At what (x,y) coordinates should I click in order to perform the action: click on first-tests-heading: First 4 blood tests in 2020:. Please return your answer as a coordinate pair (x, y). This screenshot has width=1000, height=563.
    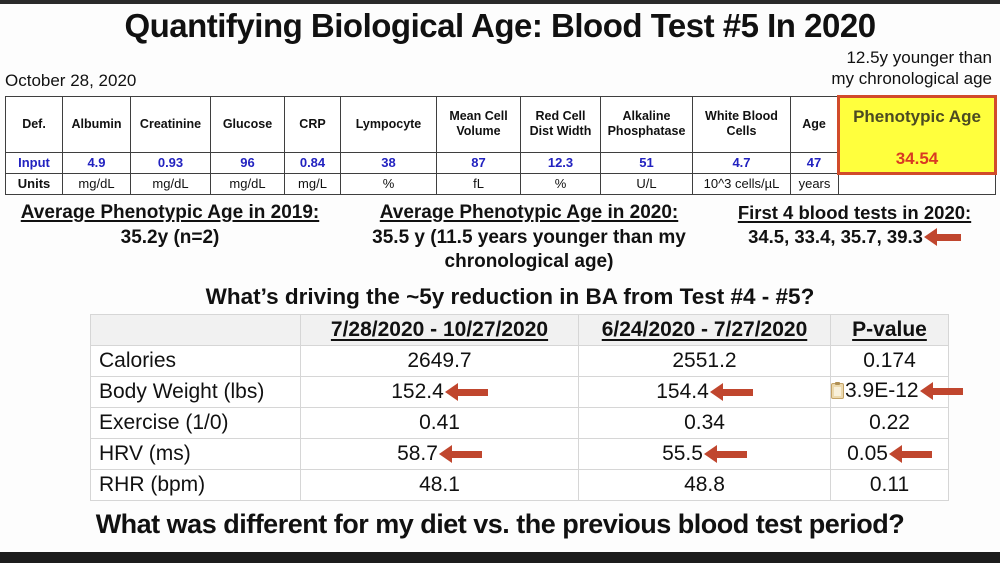
    Looking at the image, I should click on (854, 212).